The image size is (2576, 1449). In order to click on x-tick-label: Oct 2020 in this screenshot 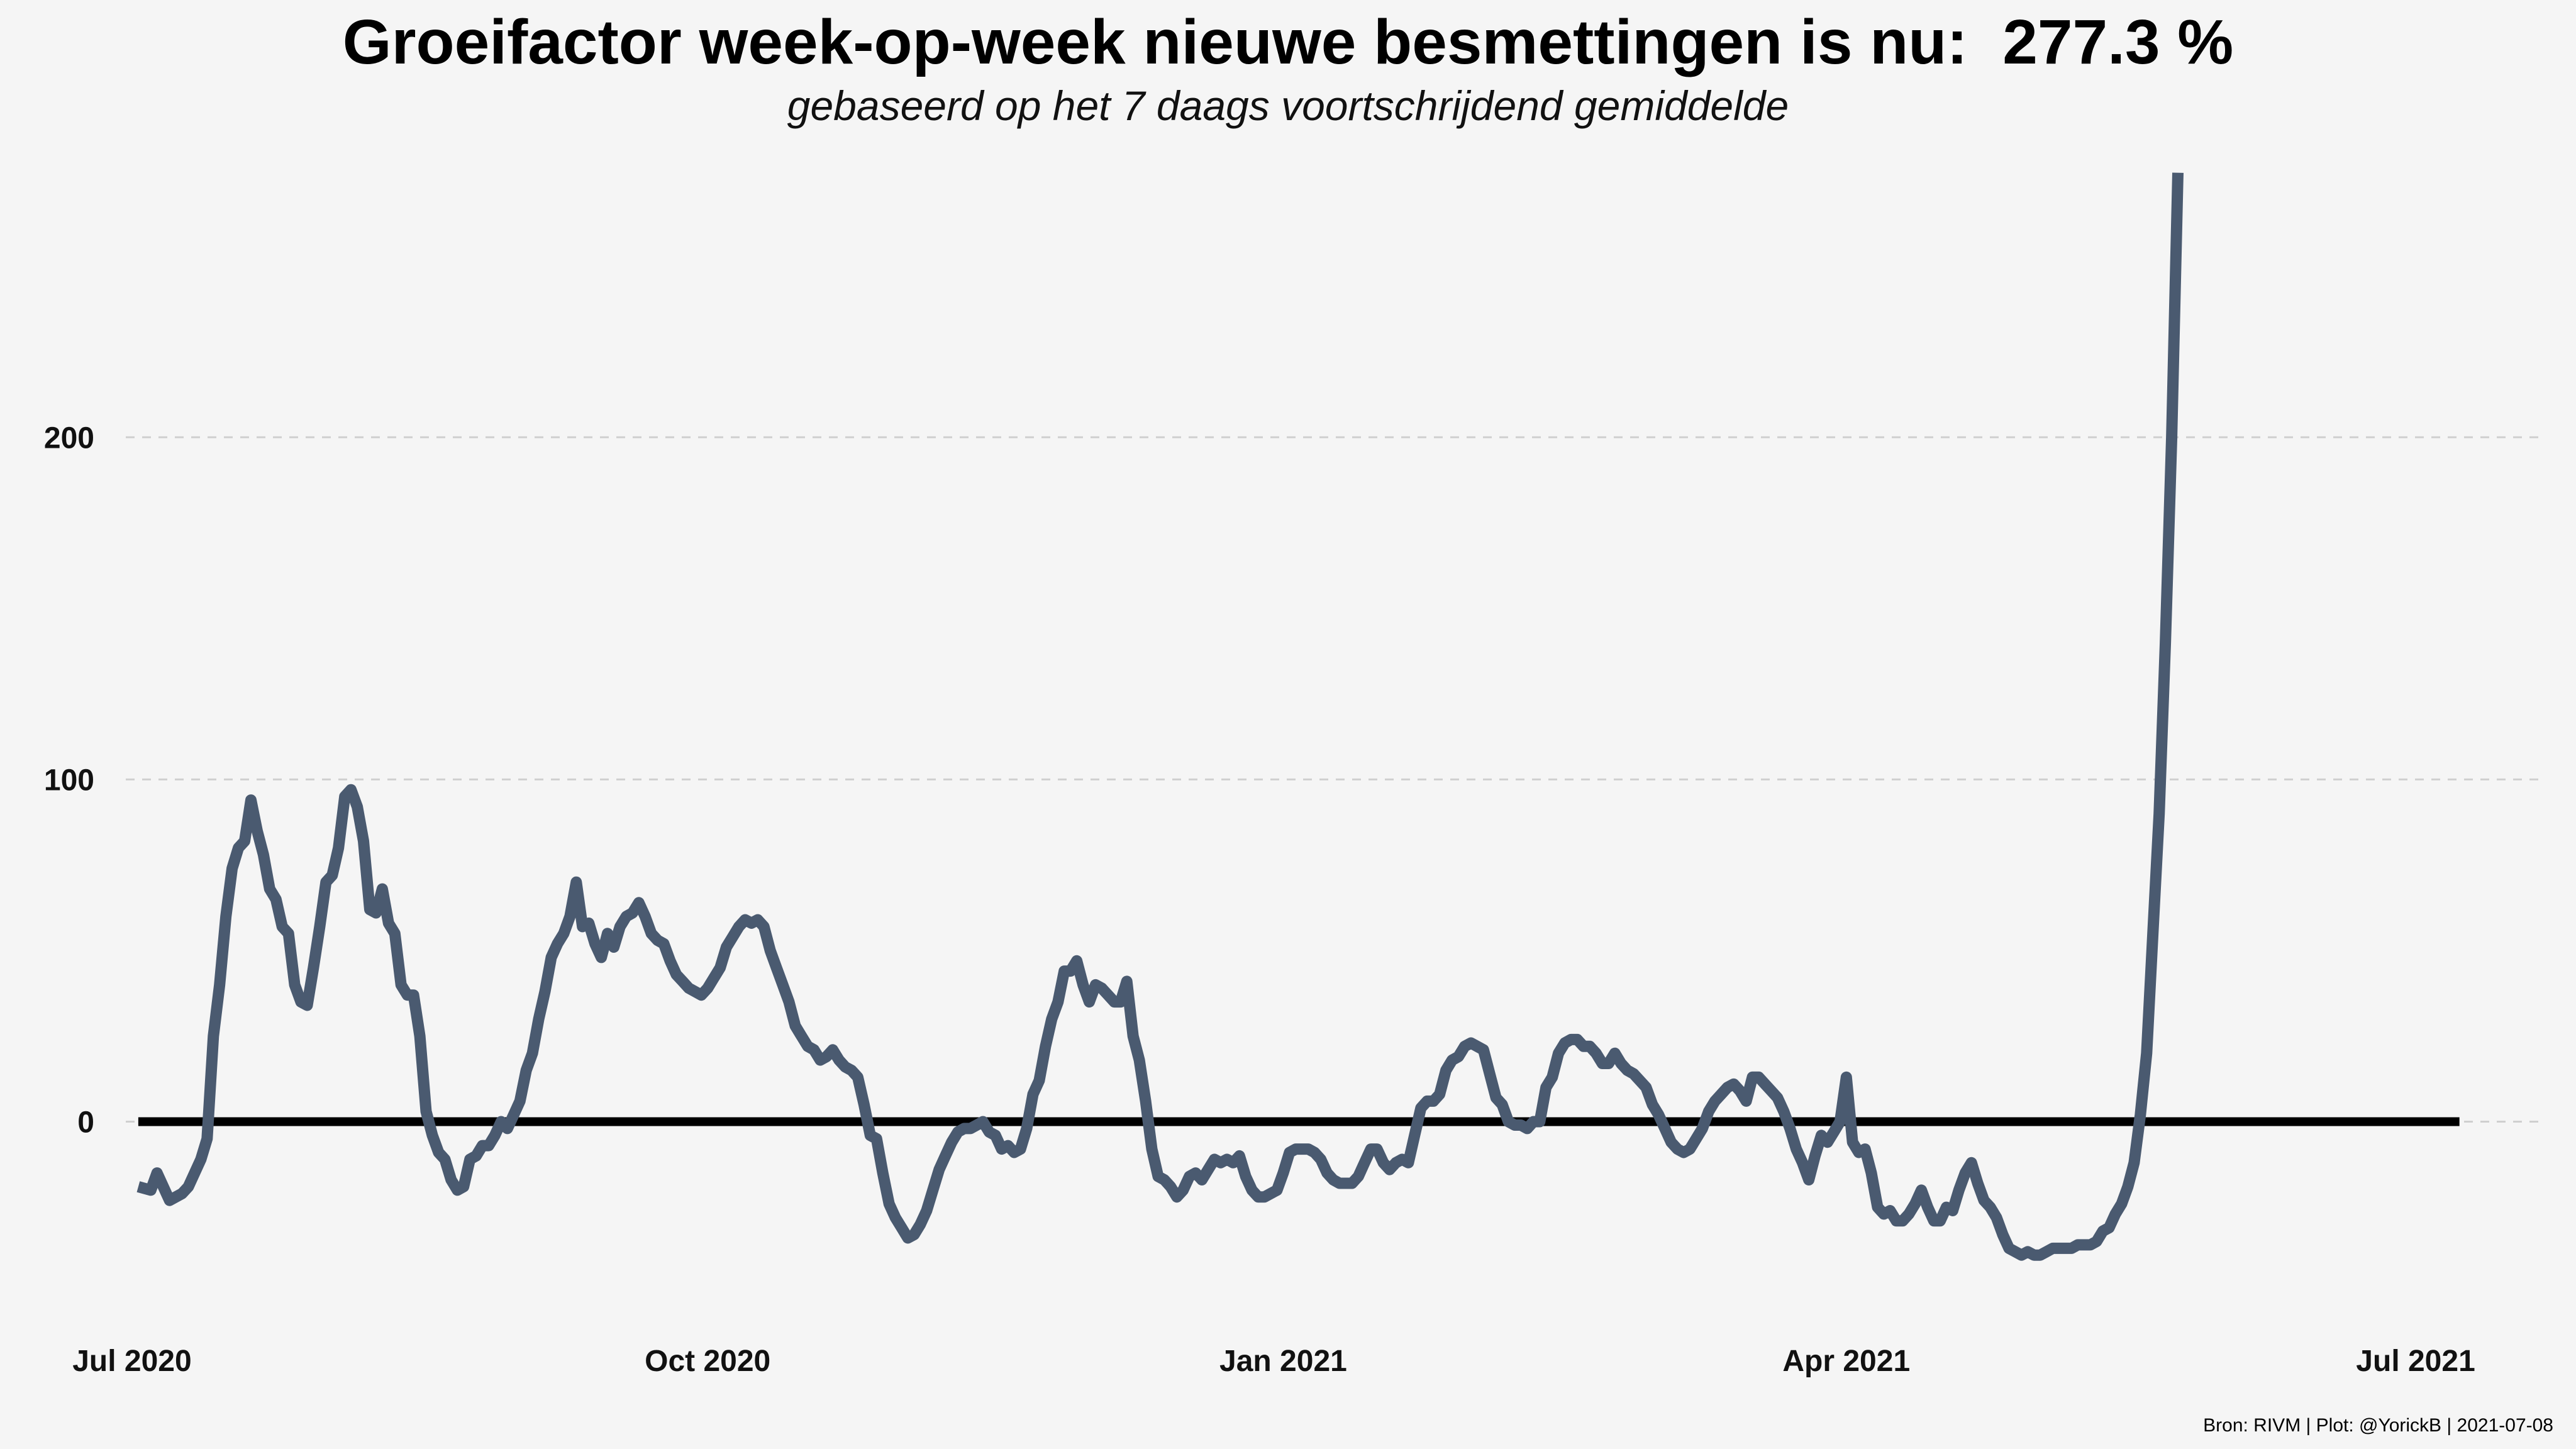, I will do `click(707, 1361)`.